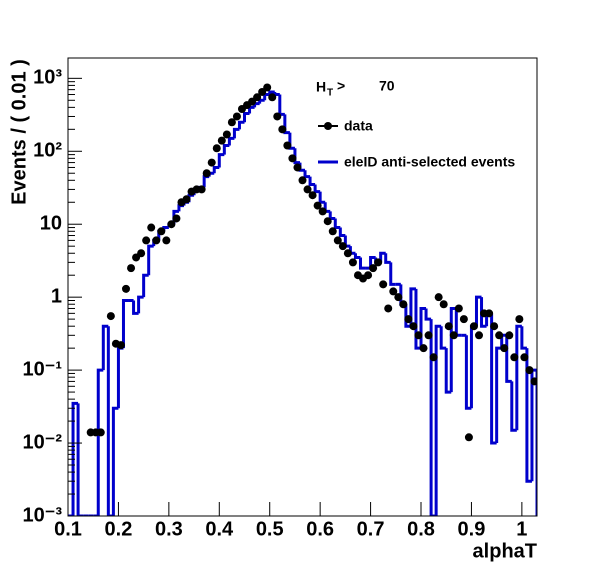 The image size is (596, 572). What do you see at coordinates (421, 529) in the screenshot?
I see `x-tick-label: 0.8` at bounding box center [421, 529].